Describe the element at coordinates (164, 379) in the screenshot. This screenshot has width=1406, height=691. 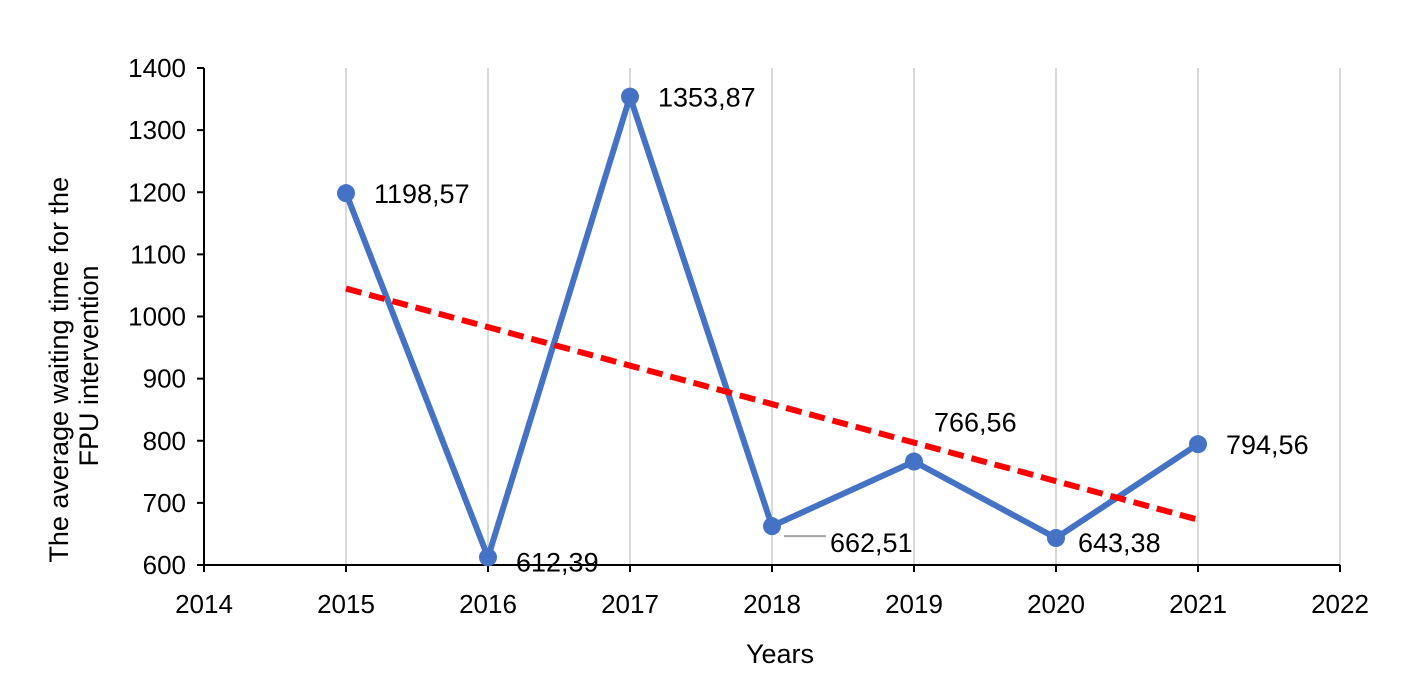
I see `y-tick-label-900: 900` at that location.